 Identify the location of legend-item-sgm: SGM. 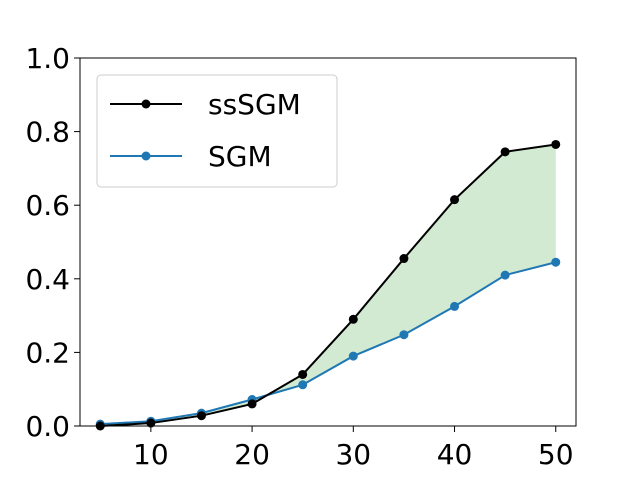
(191, 156).